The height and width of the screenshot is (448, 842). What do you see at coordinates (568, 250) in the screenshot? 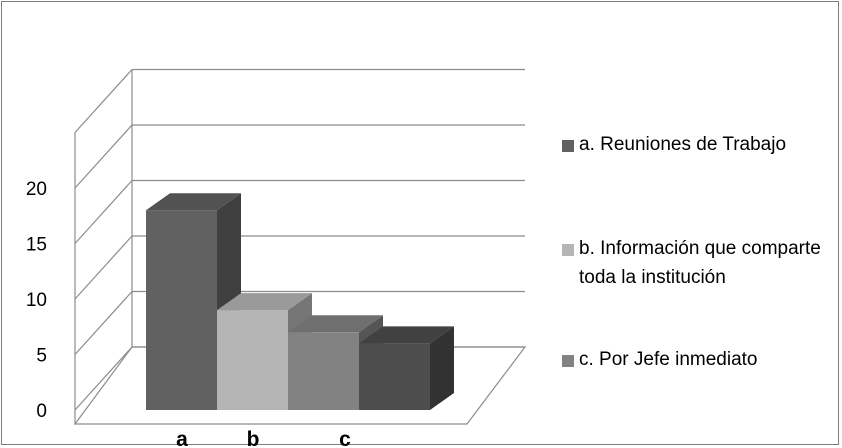
I see `legend-swatch-b` at bounding box center [568, 250].